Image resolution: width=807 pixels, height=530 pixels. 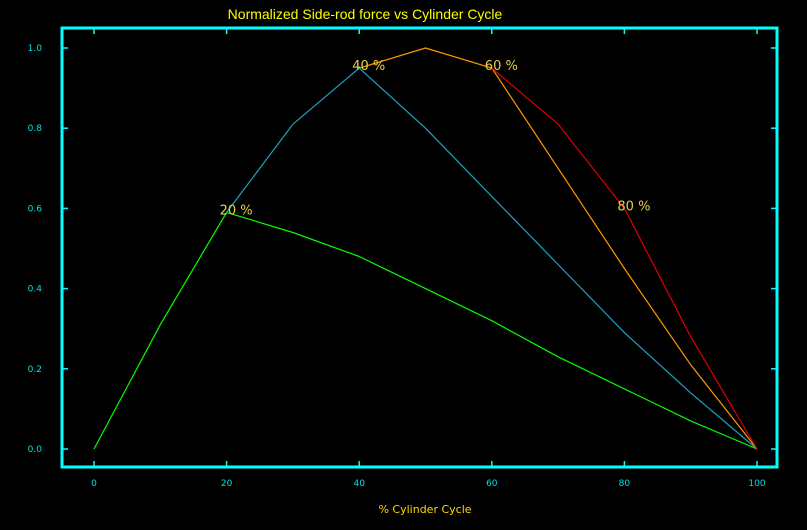 What do you see at coordinates (35, 450) in the screenshot?
I see `y-tick-label: 0.0` at bounding box center [35, 450].